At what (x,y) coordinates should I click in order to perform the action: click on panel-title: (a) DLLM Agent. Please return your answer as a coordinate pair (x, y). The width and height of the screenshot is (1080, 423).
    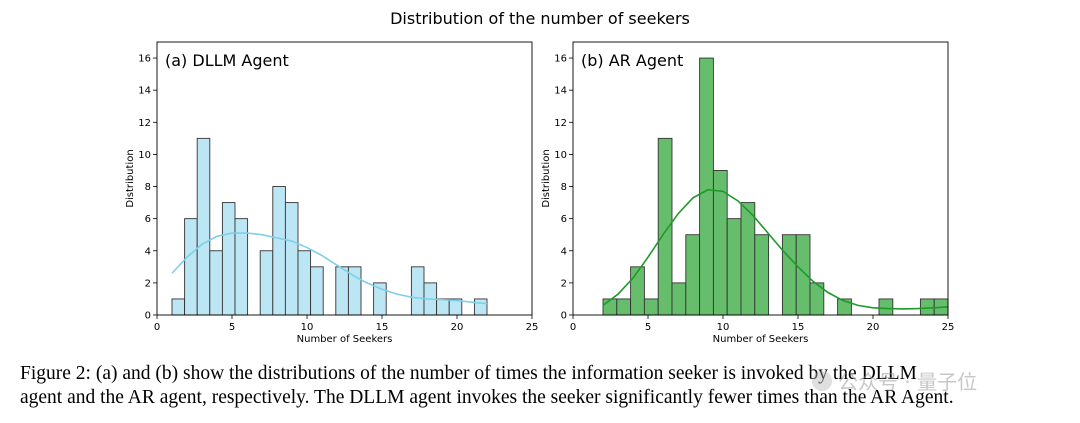
    Looking at the image, I should click on (227, 60).